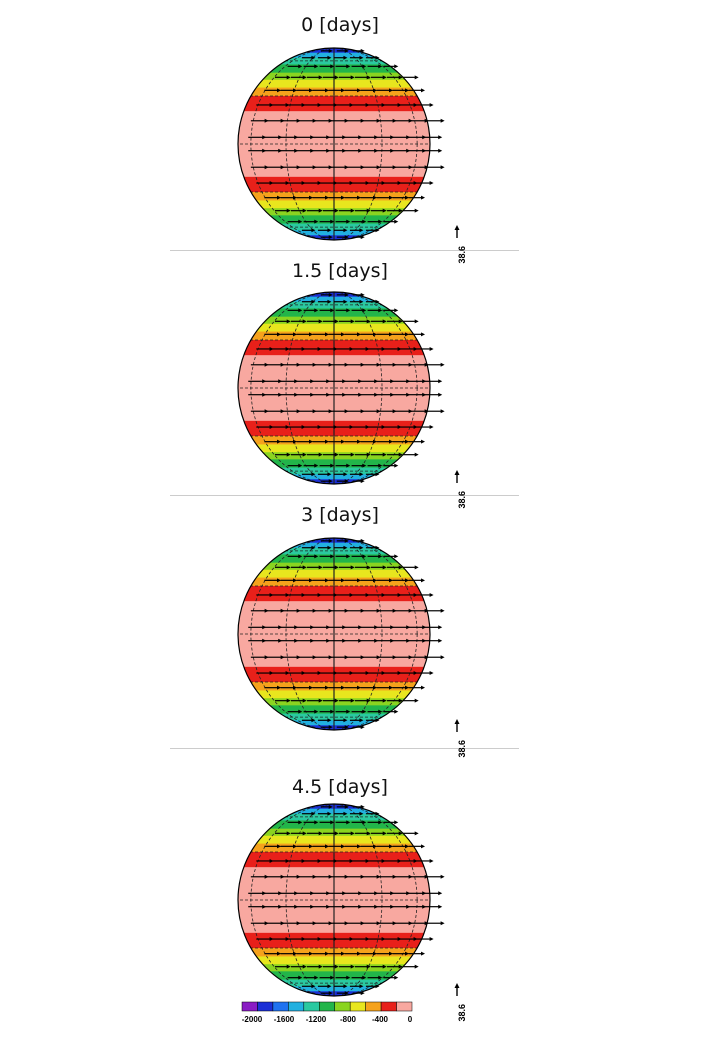 This screenshot has height=1040, width=720. Describe the element at coordinates (410, 1019) in the screenshot. I see `colorbar-tick-label: 0` at that location.